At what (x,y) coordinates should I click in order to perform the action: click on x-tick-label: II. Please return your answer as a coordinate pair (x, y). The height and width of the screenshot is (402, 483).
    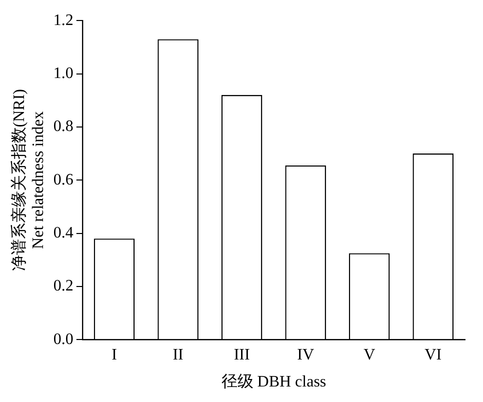
    Looking at the image, I should click on (178, 355).